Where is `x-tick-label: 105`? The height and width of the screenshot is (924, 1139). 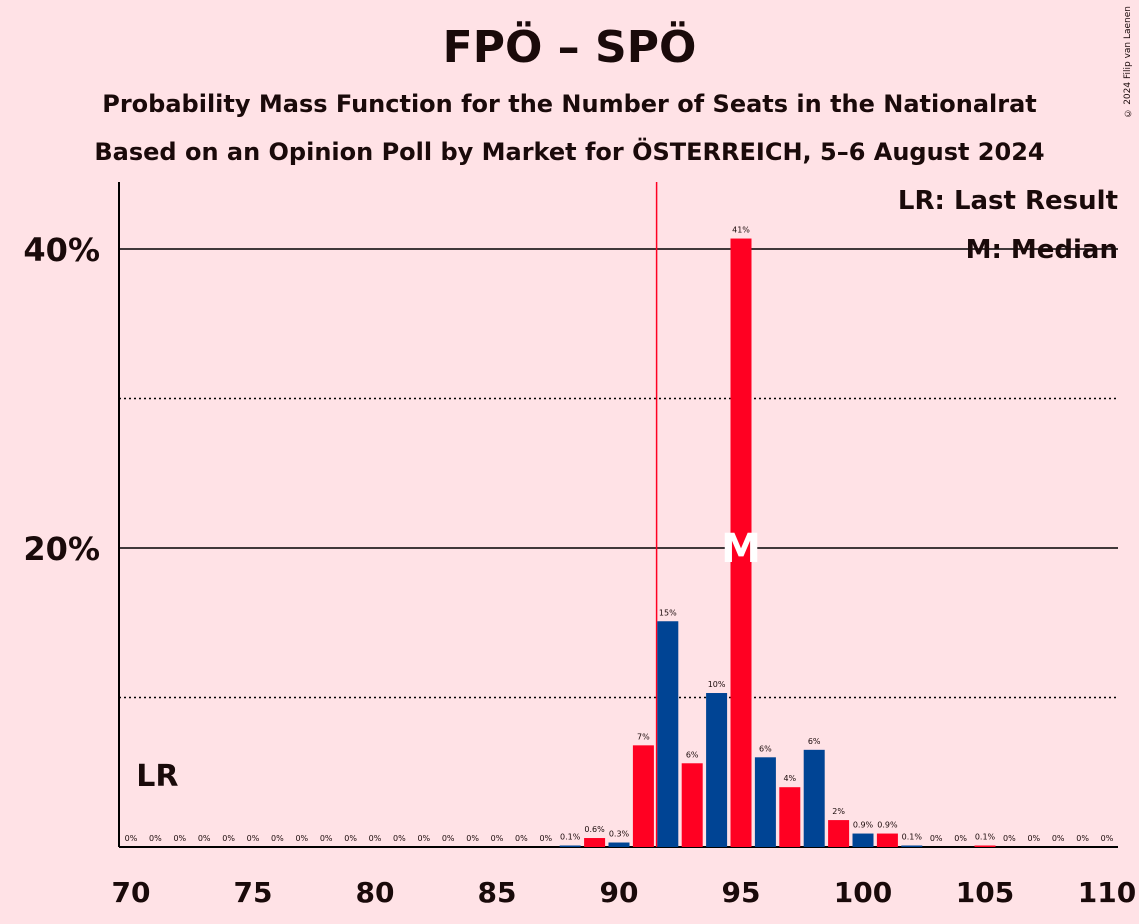
x-tick-label: 105 is located at coordinates (985, 892).